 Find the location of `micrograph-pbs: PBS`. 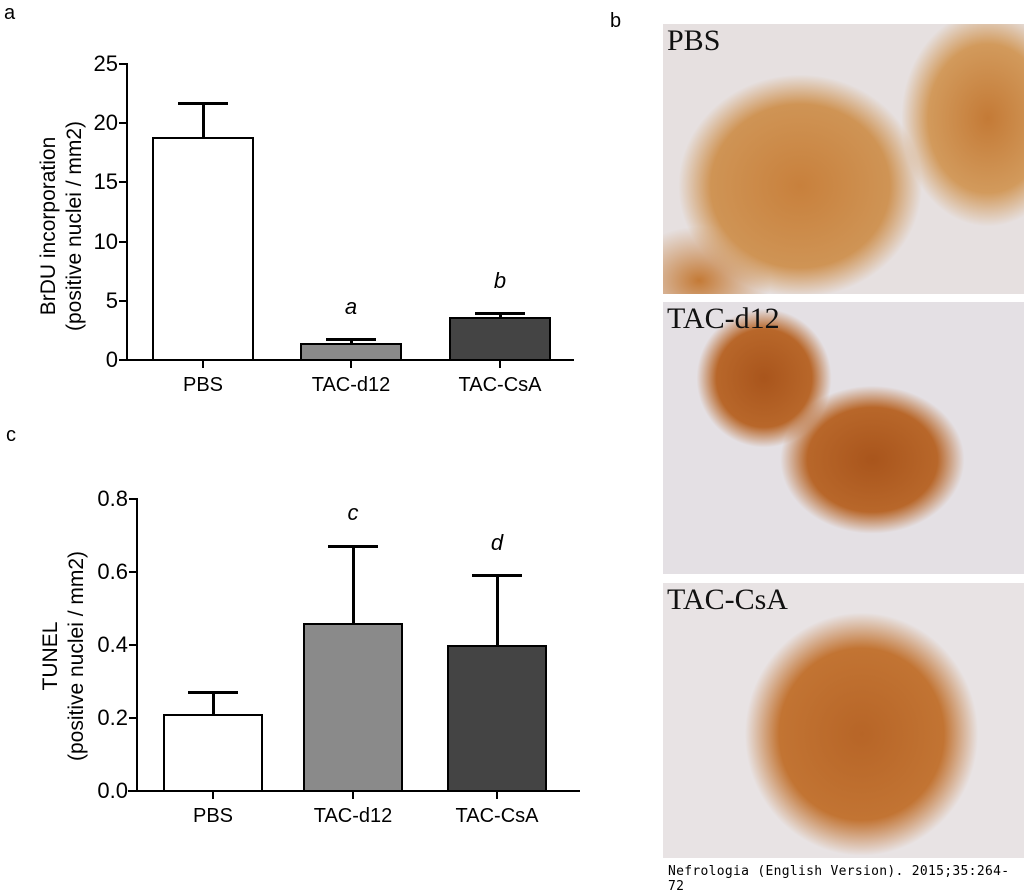

micrograph-pbs: PBS is located at coordinates (843, 159).